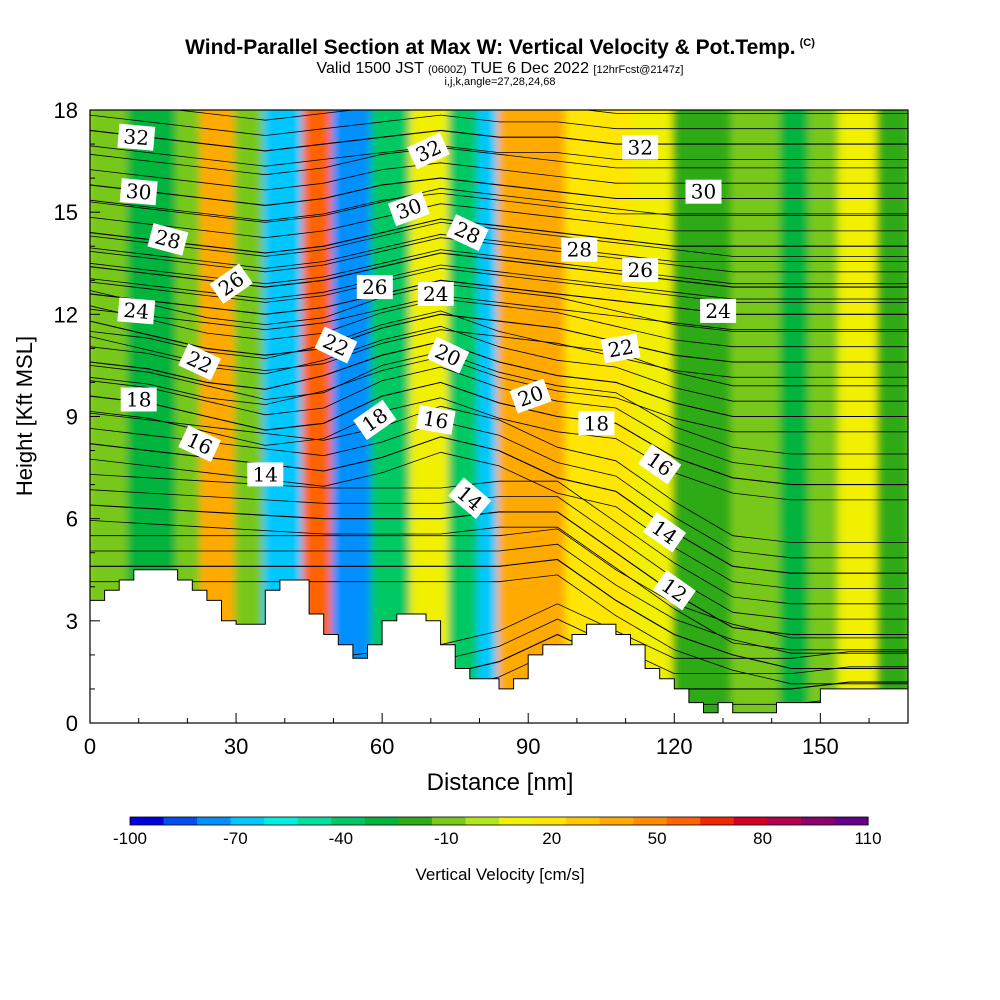 The height and width of the screenshot is (1000, 1000). I want to click on svg-text: 28, so click(579, 250).